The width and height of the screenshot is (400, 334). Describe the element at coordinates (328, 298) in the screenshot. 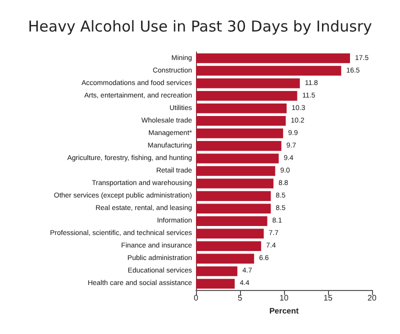

I see `x-tick-label: 15` at that location.